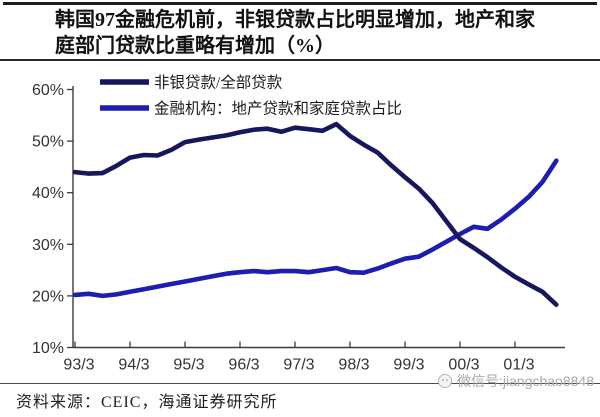 The width and height of the screenshot is (600, 417). Describe the element at coordinates (353, 365) in the screenshot. I see `x-tick-label: 98/3` at that location.